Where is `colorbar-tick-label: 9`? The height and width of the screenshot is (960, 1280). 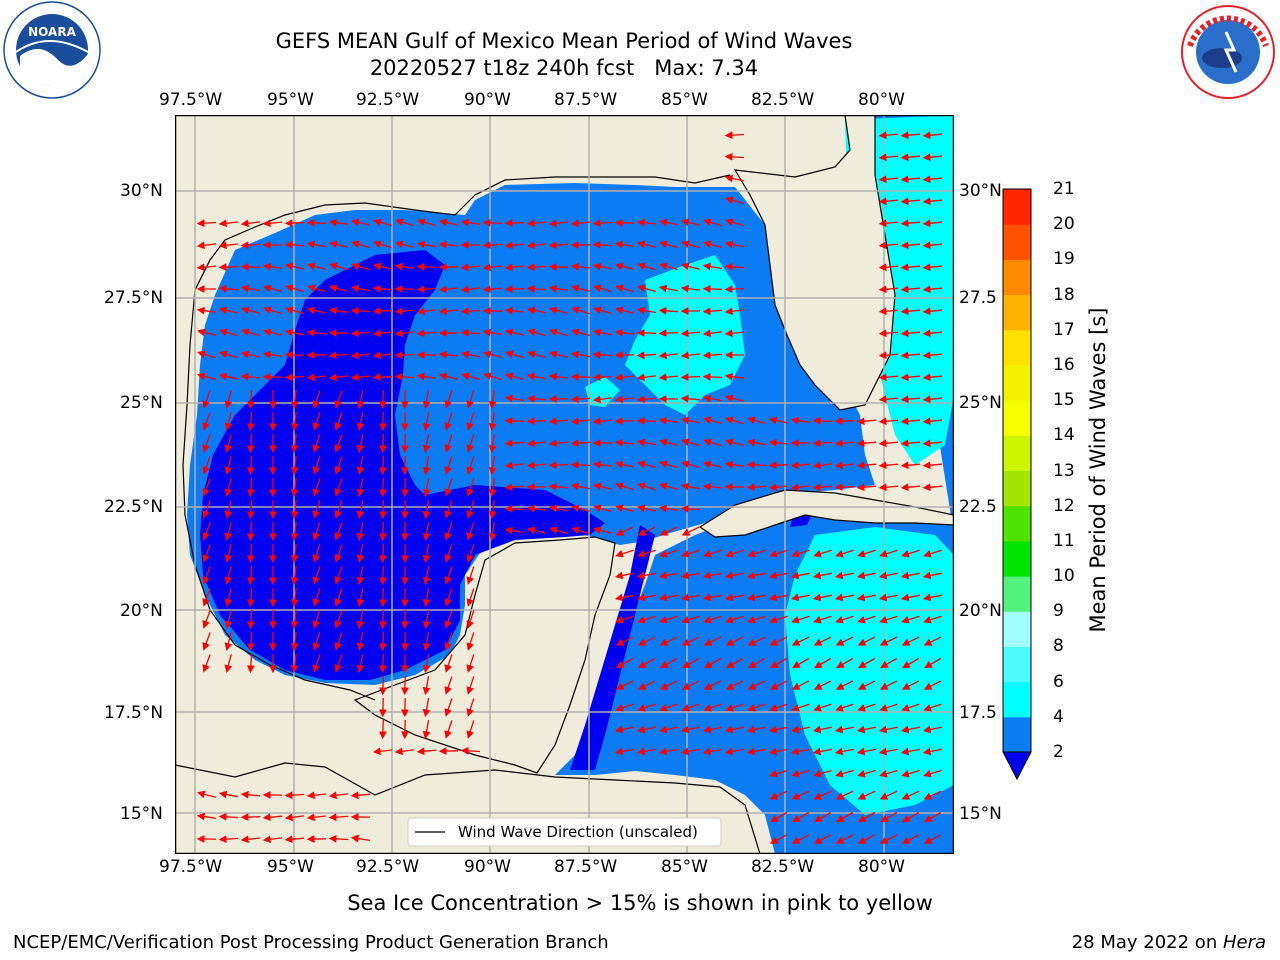
colorbar-tick-label: 9 is located at coordinates (1058, 611).